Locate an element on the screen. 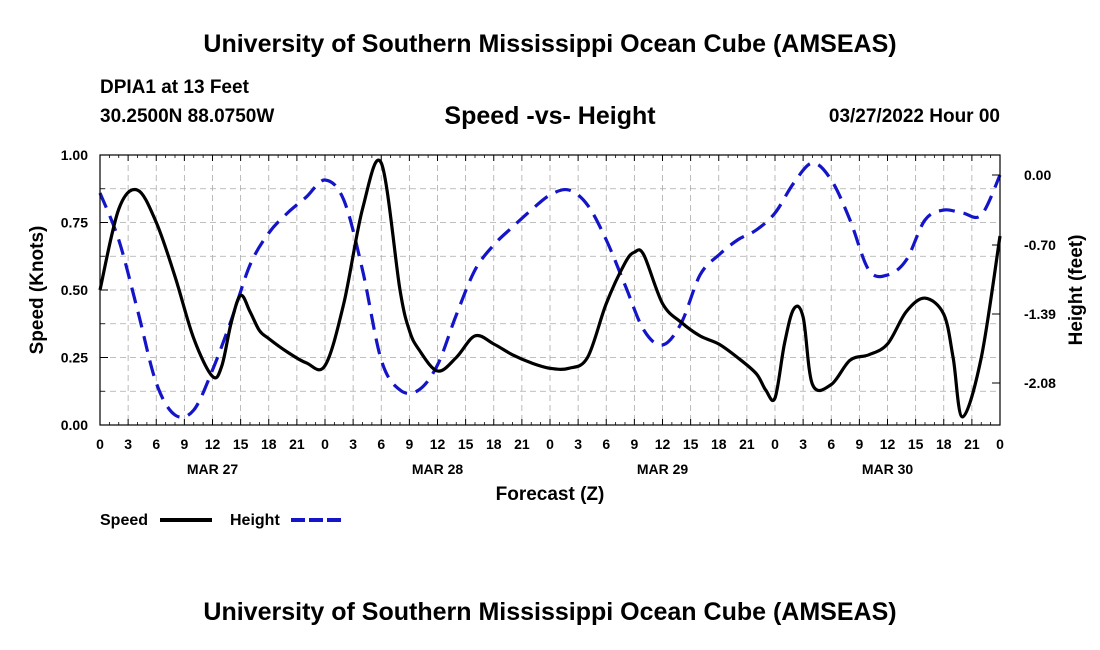 The height and width of the screenshot is (650, 1100). legend-speed-label: Speed is located at coordinates (124, 520).